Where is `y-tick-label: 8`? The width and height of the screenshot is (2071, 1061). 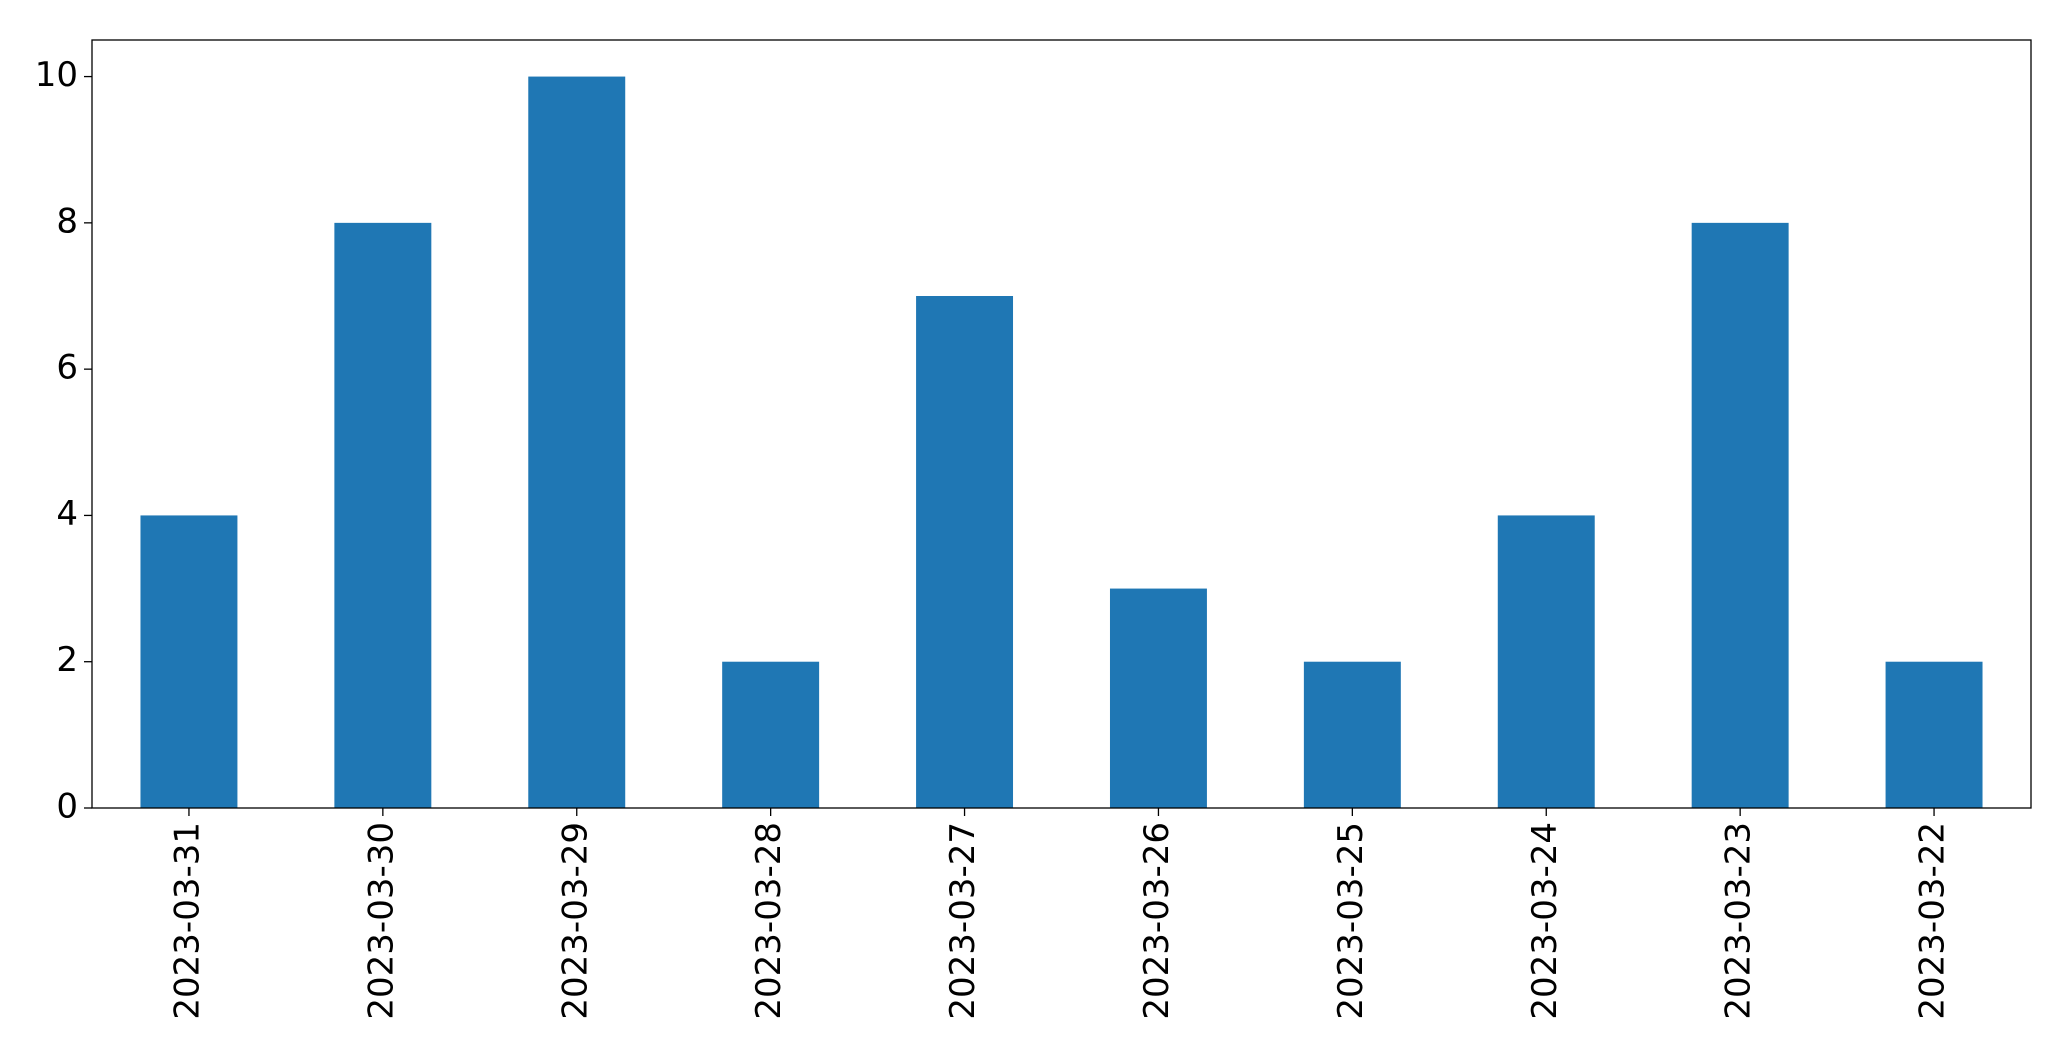
y-tick-label: 8 is located at coordinates (67, 221).